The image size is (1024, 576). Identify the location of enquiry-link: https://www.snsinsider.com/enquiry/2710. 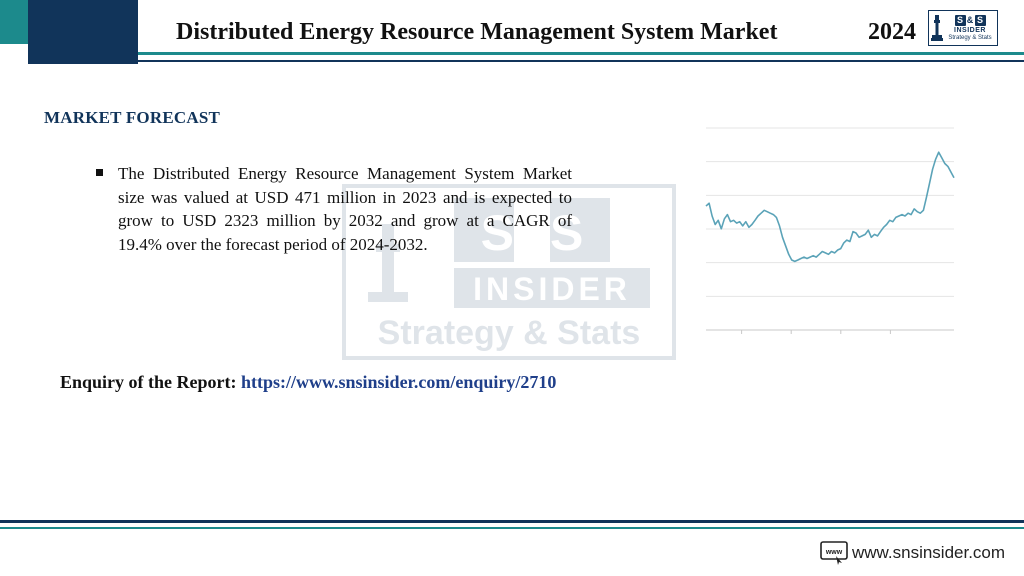
(399, 382).